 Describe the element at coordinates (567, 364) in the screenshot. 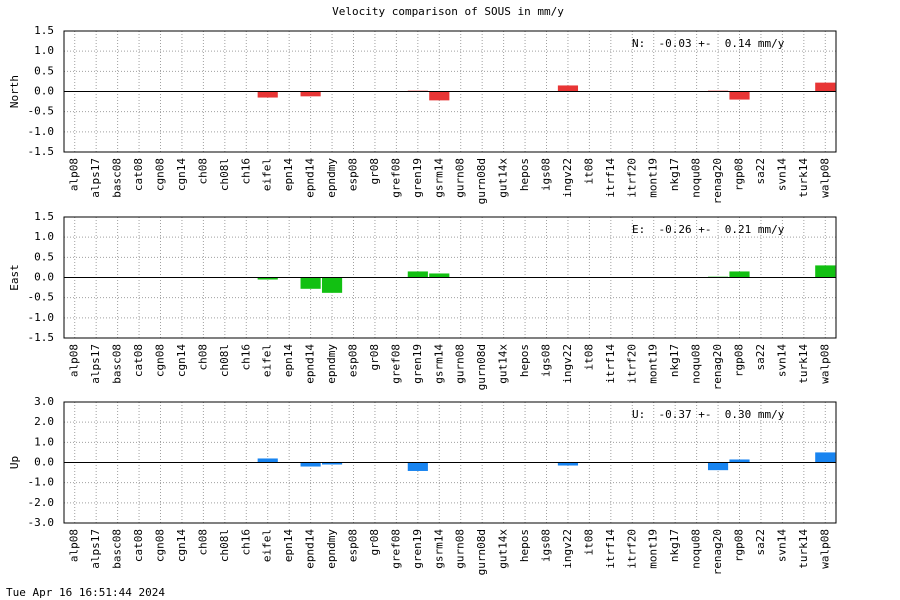

I see `x-tick-label: ingv22` at that location.